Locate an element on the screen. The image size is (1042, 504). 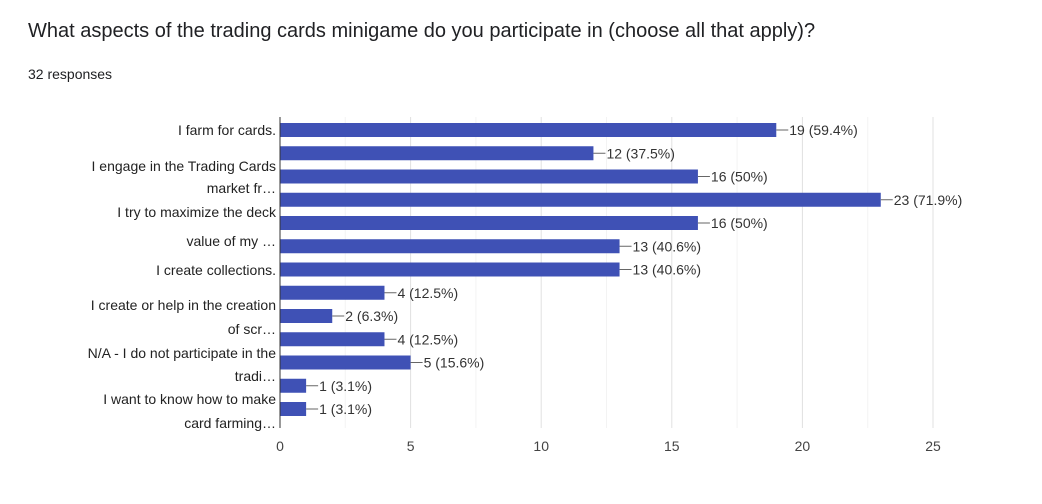
x-tick-label: 10 is located at coordinates (541, 446).